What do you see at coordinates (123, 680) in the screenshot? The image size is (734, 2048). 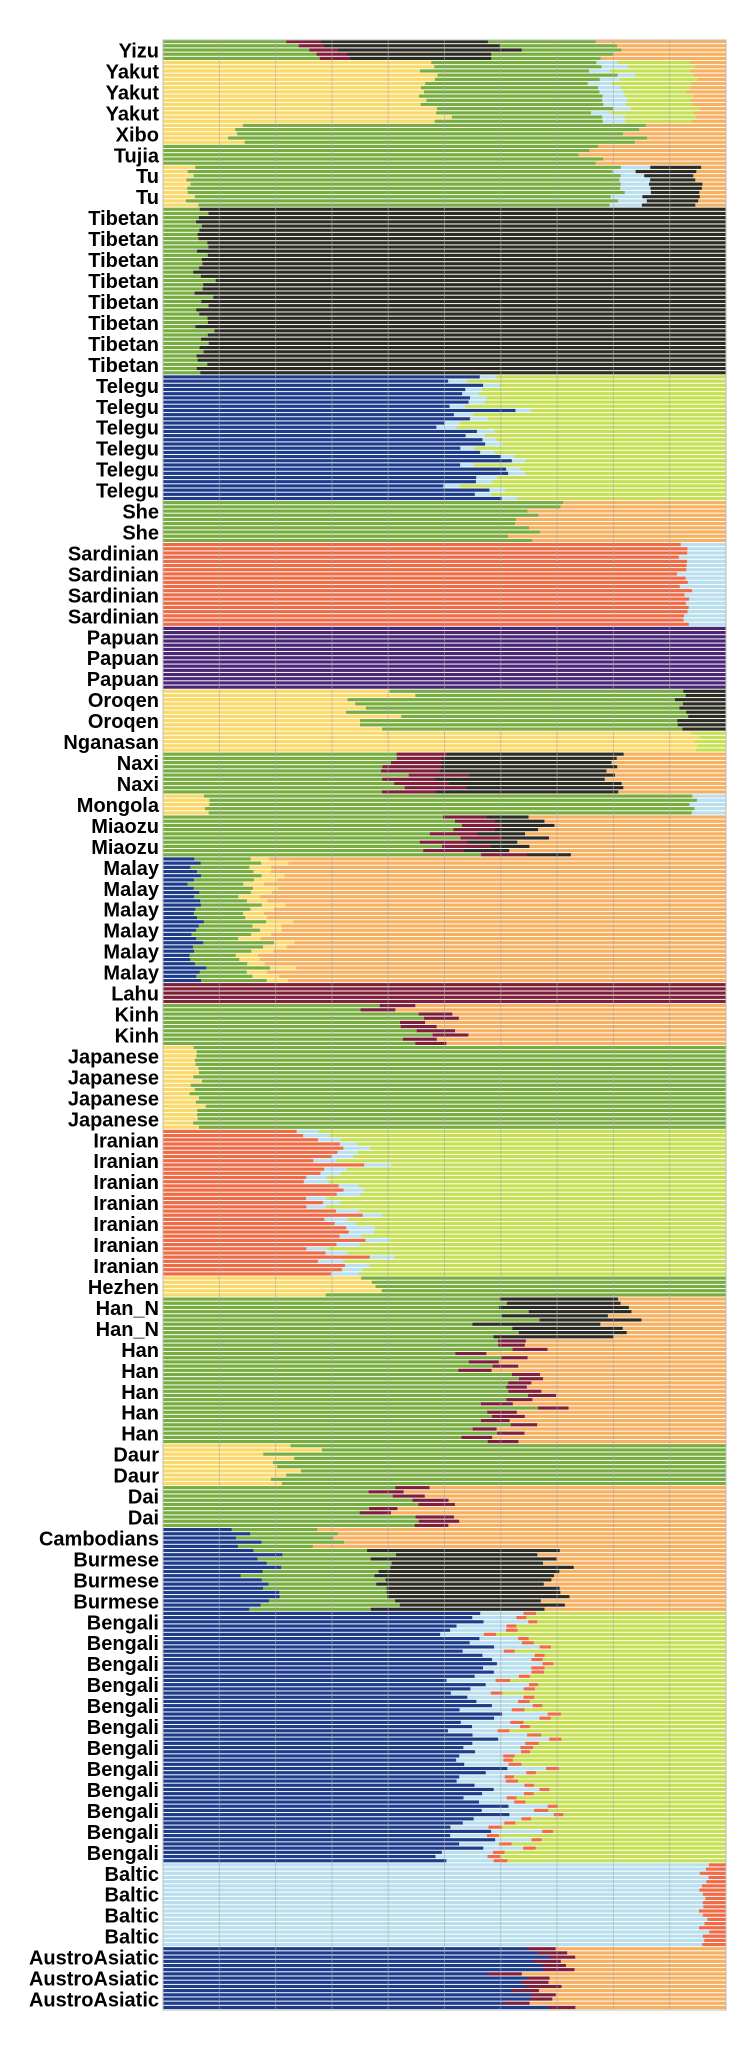 I see `population-label: Papuan` at bounding box center [123, 680].